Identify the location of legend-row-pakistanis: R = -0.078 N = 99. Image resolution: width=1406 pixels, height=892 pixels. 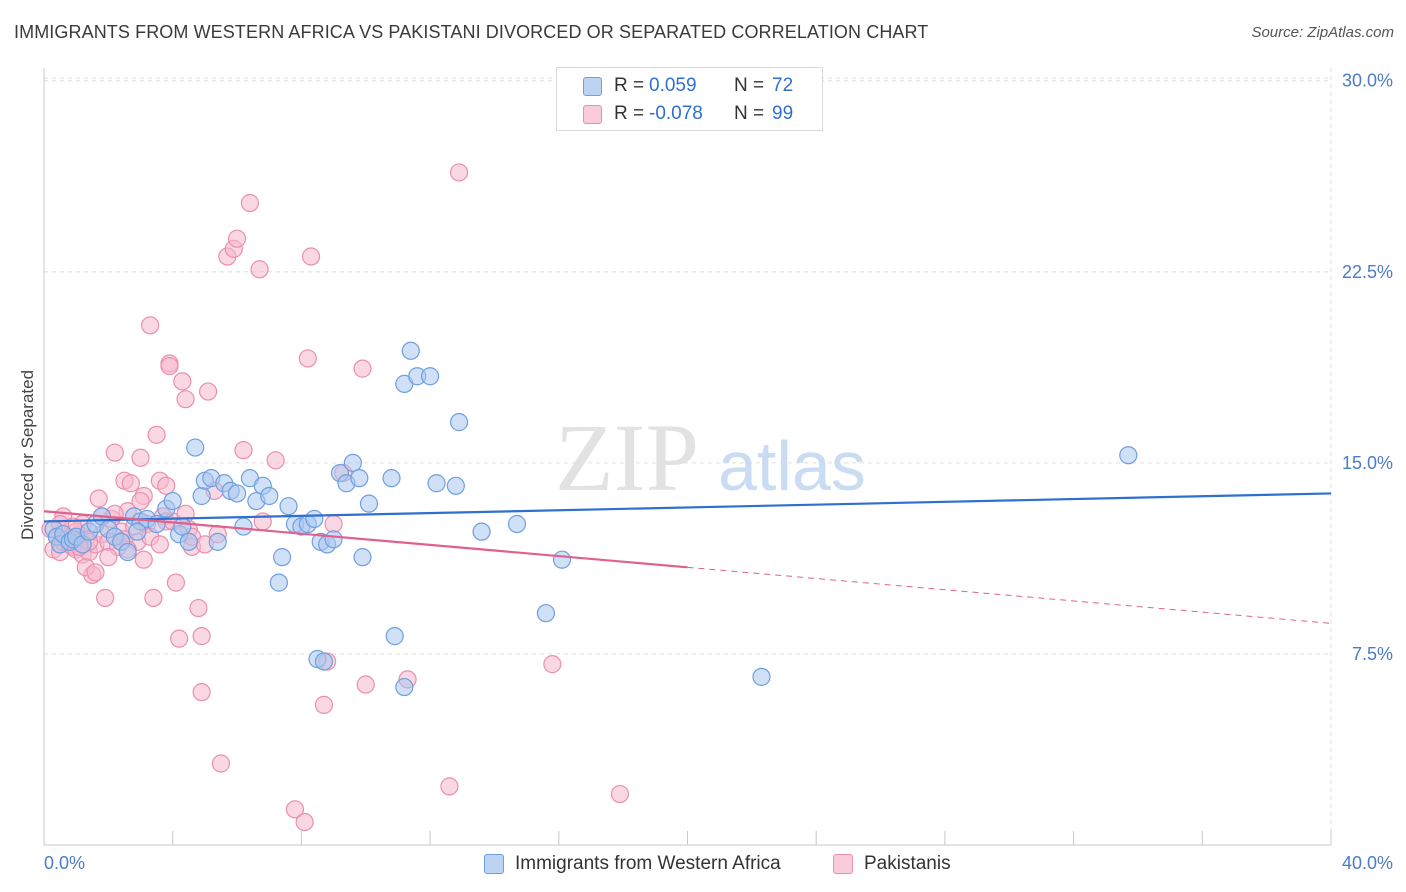
(689, 114).